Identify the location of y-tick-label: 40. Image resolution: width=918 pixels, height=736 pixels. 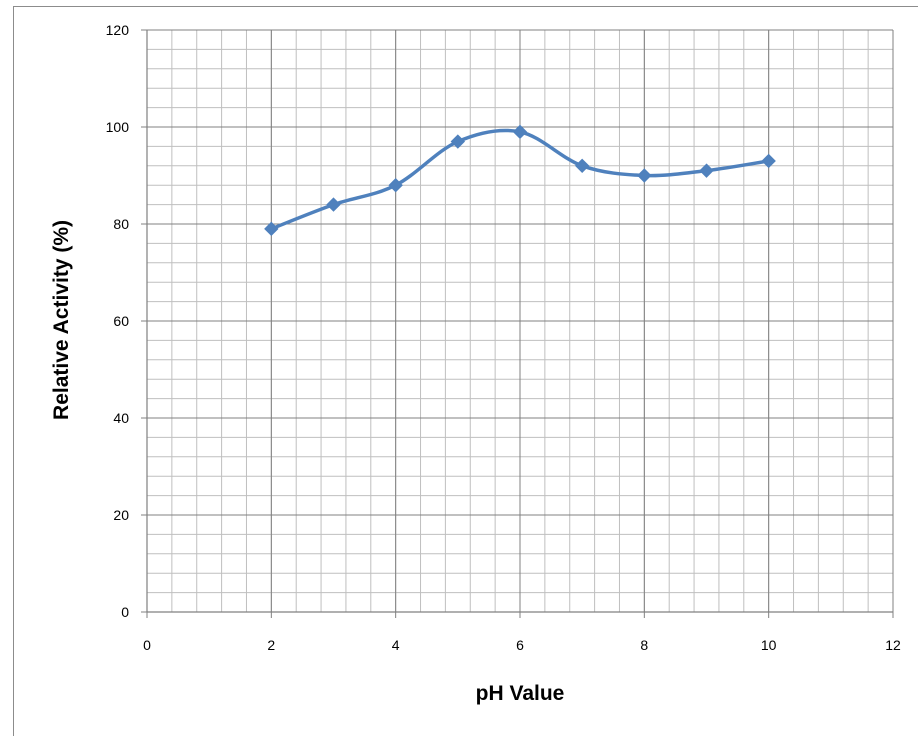
(121, 418).